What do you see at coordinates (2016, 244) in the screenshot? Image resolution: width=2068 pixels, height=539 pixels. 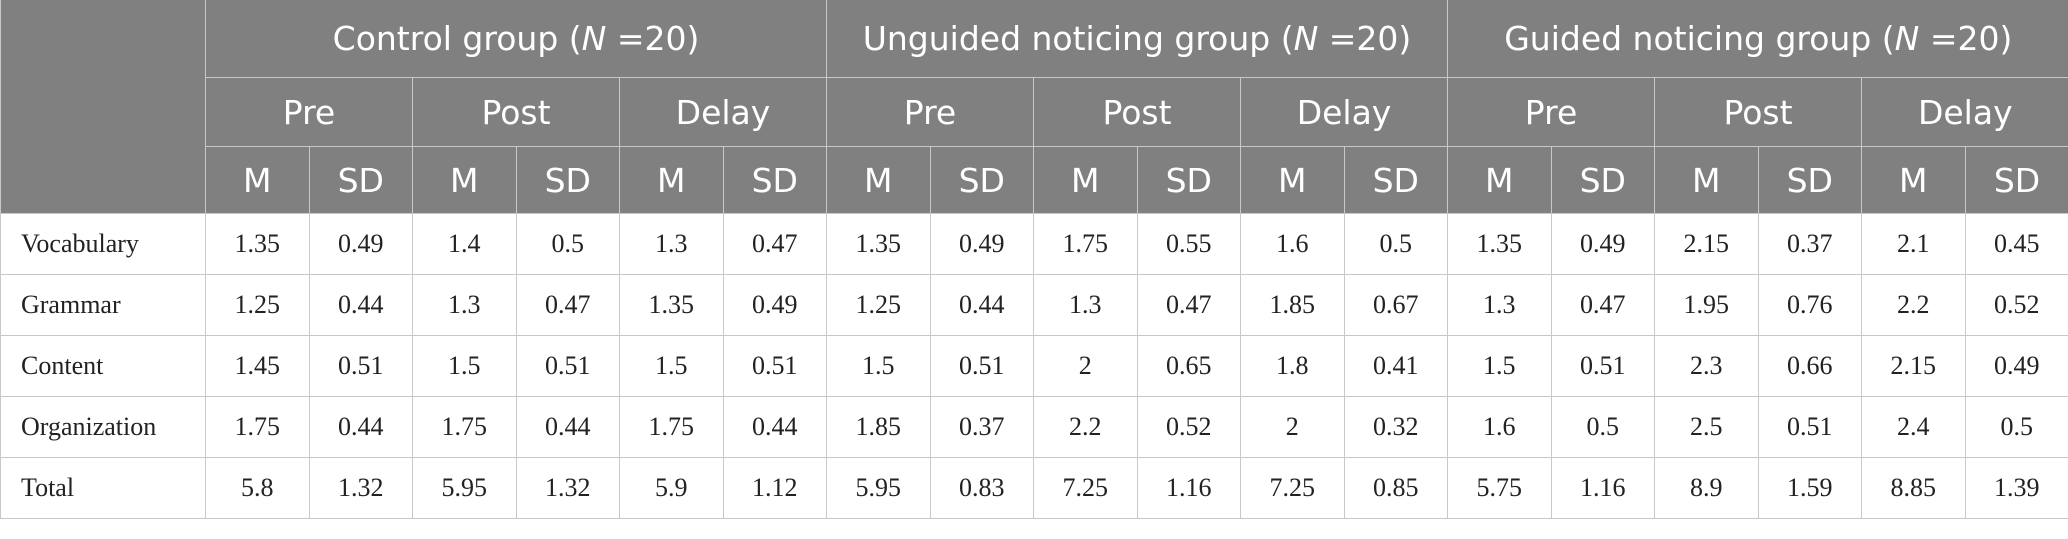 I see `value-cell: 0.45` at bounding box center [2016, 244].